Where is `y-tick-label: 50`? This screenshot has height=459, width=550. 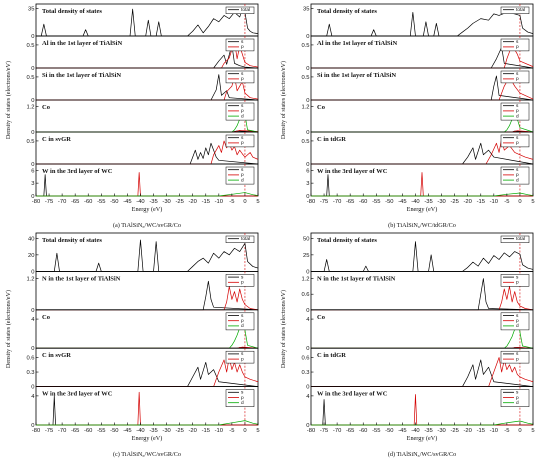
y-tick-label: 50 is located at coordinates (306, 239).